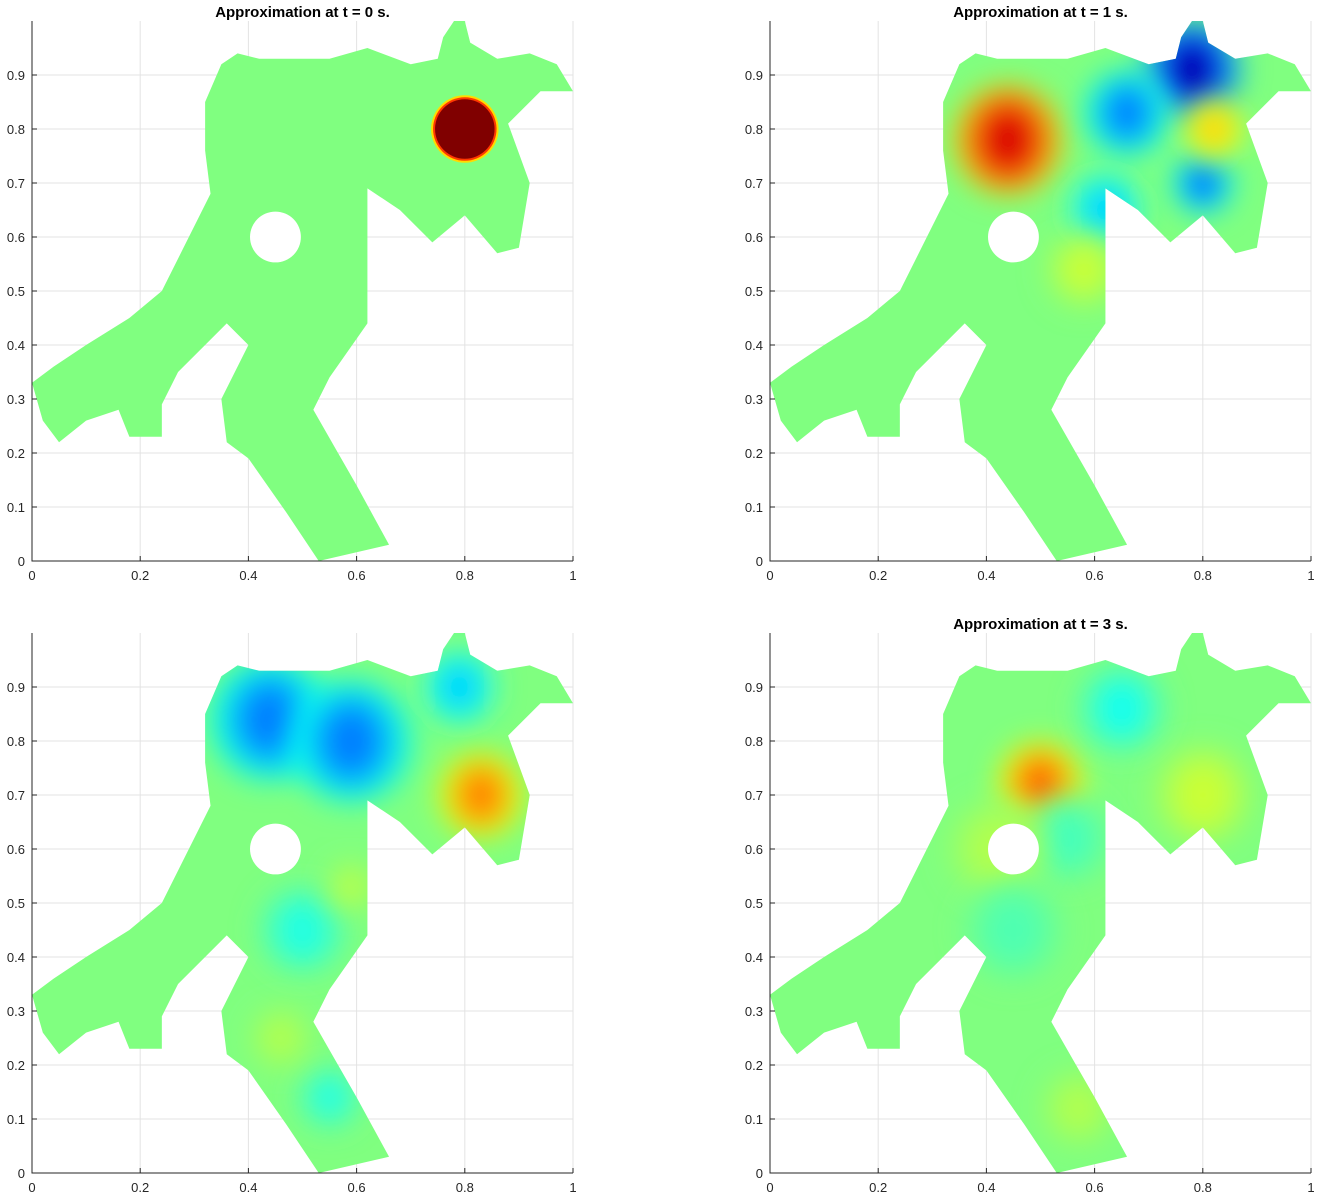  What do you see at coordinates (1040, 624) in the screenshot?
I see `chart-title: Approximation at t = 3 s.` at bounding box center [1040, 624].